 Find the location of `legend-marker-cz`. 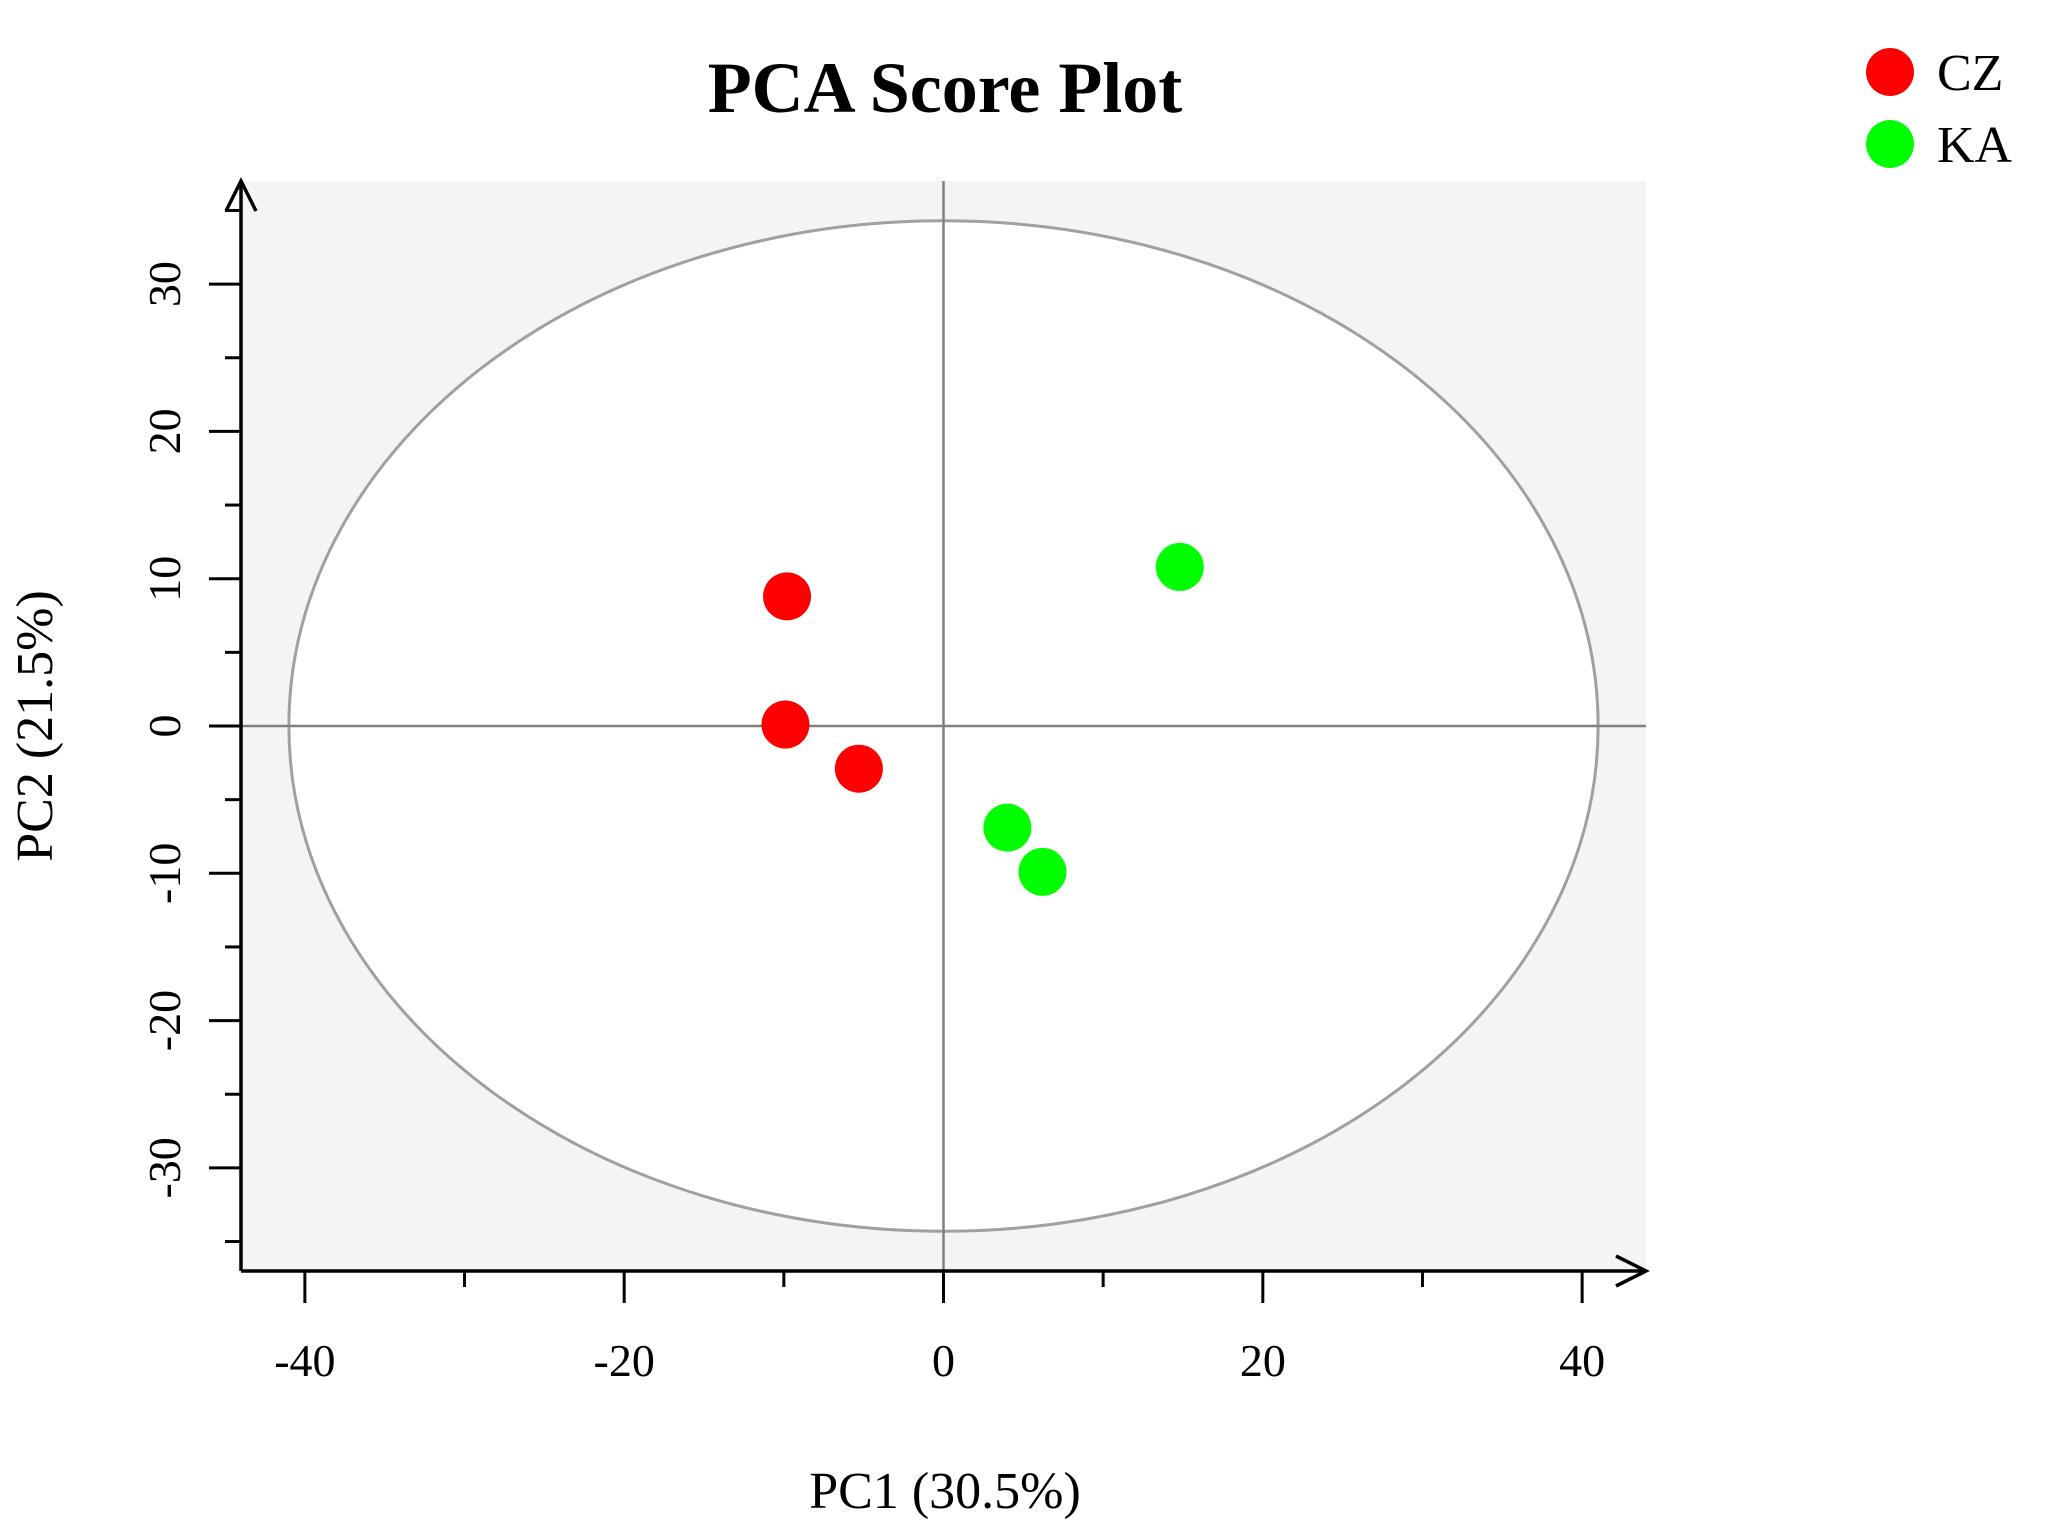

legend-marker-cz is located at coordinates (1890, 72).